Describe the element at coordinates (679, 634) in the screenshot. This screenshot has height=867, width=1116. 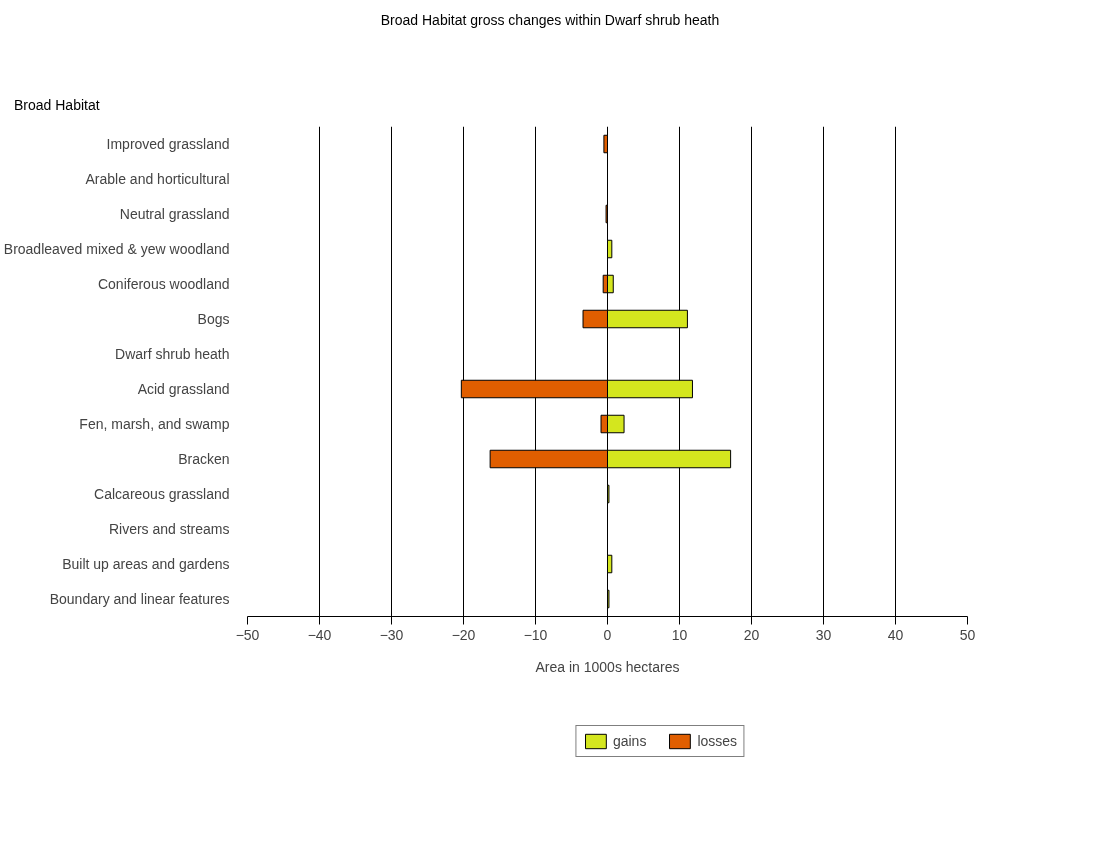
I see `x-tick-label: 10` at that location.